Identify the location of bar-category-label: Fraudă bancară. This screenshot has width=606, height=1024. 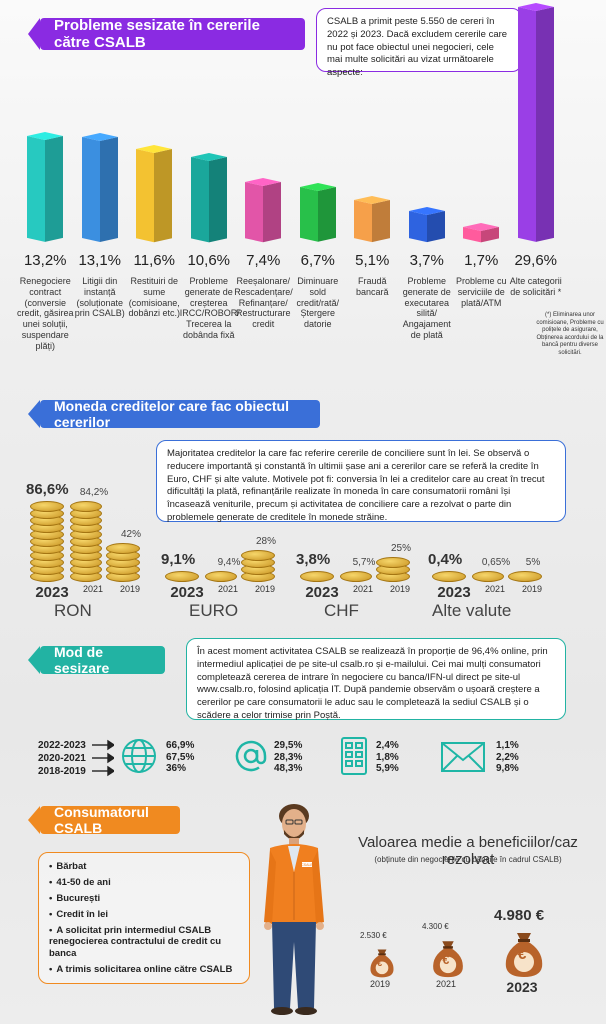
(372, 286).